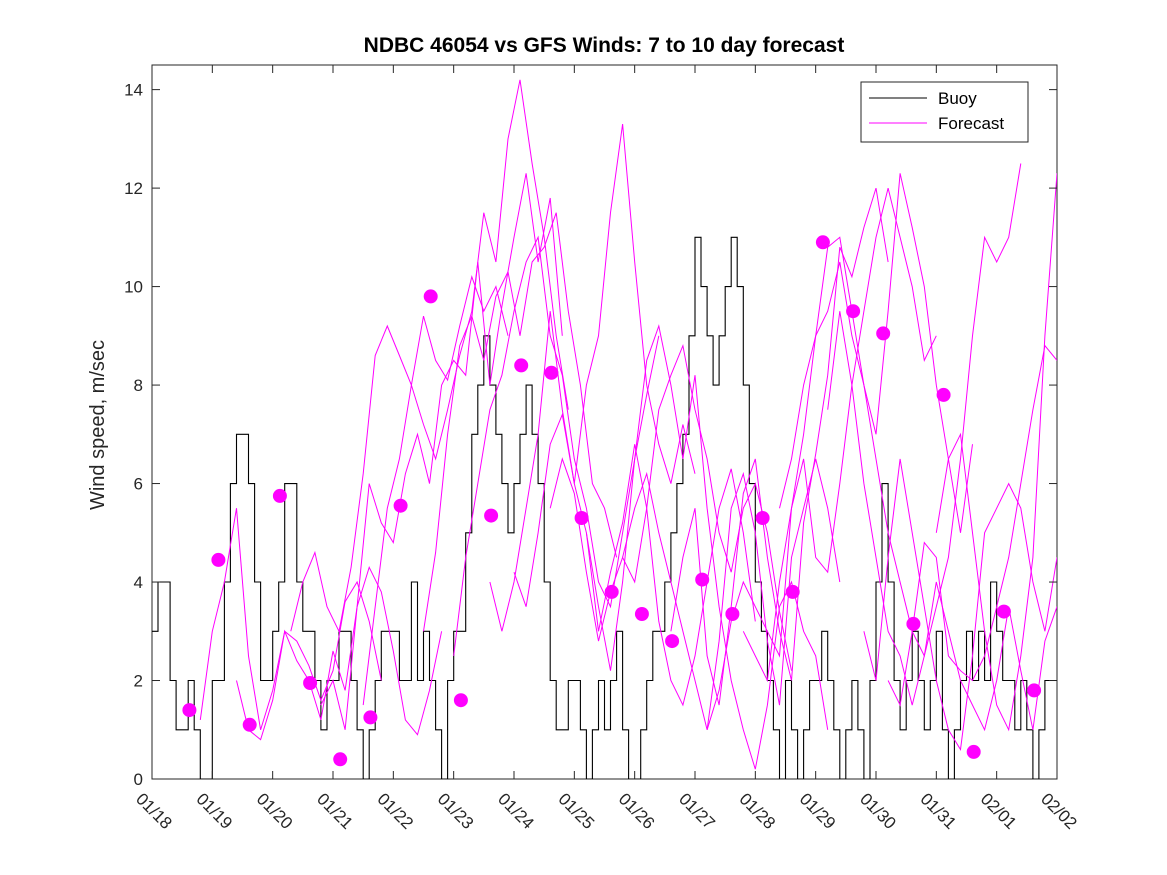 The width and height of the screenshot is (1167, 875). Describe the element at coordinates (971, 123) in the screenshot. I see `legend-label: Forecast` at that location.